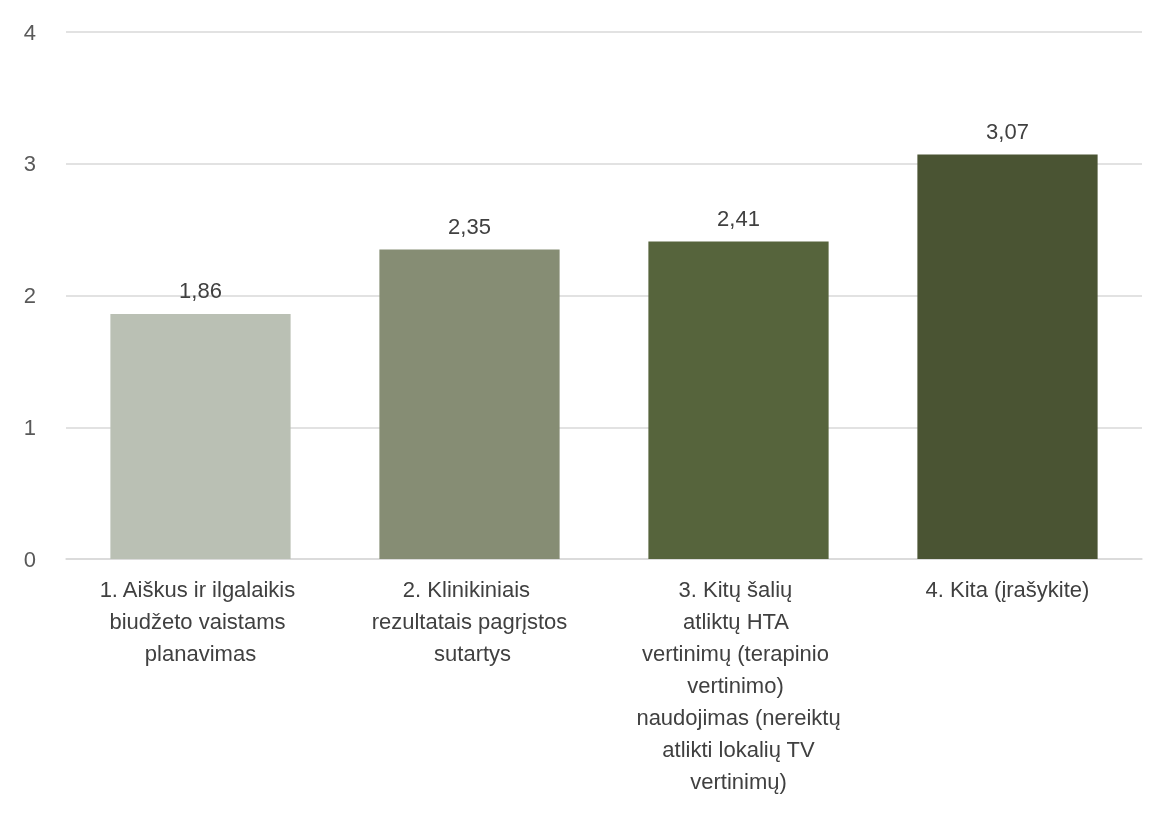 The width and height of the screenshot is (1153, 815). What do you see at coordinates (200, 621) in the screenshot?
I see `x-tick-label: 1. Aiškus ir ilgalaikis biudžeto vaistams planavimas` at bounding box center [200, 621].